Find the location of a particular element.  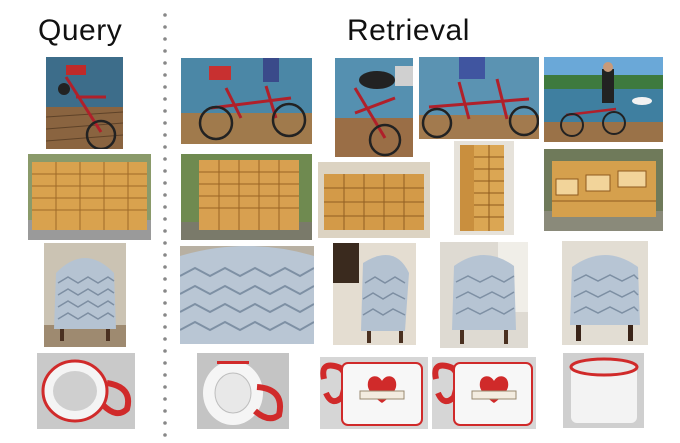

retrieval-heading: Retrieval is located at coordinates (408, 30).